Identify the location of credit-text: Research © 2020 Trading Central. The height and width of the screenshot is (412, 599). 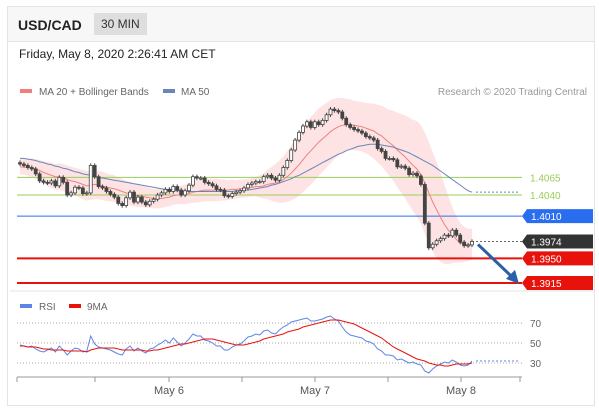
(512, 92).